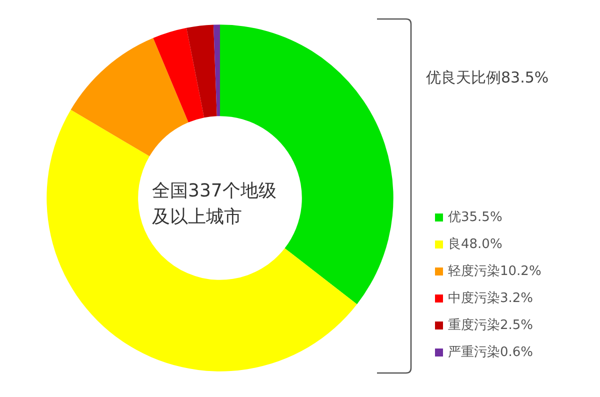 The image size is (600, 397). What do you see at coordinates (491, 298) in the screenshot?
I see `legend-label: 中度污染3.2%` at bounding box center [491, 298].